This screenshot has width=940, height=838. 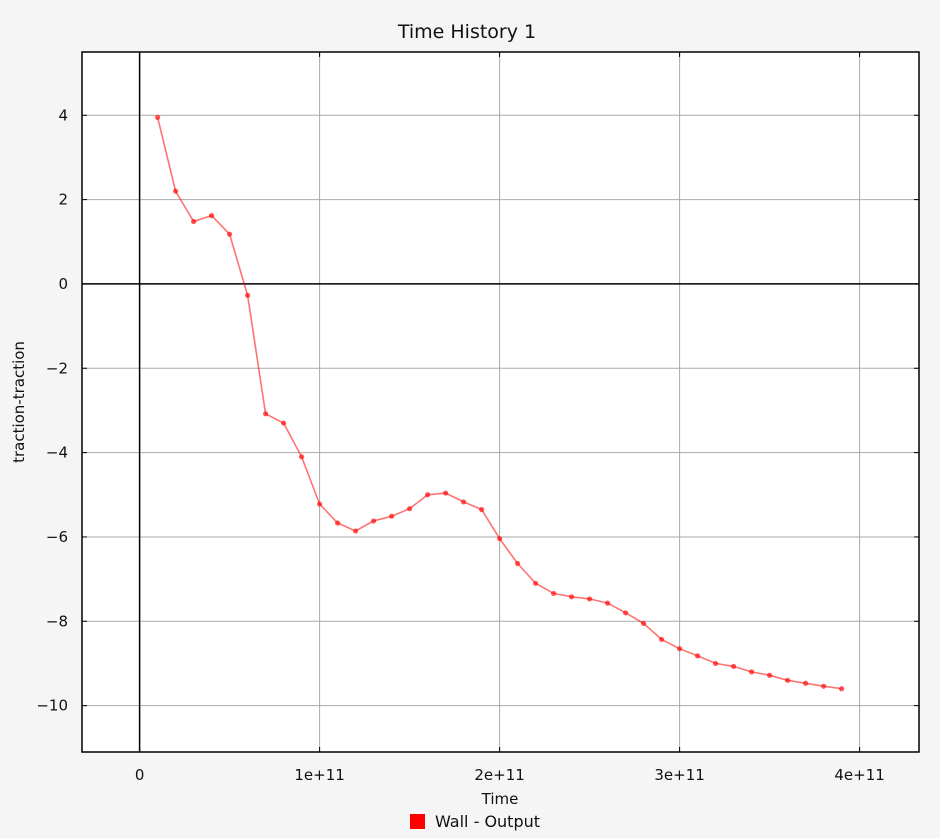 What do you see at coordinates (57, 621) in the screenshot?
I see `y-tick-label: −8` at bounding box center [57, 621].